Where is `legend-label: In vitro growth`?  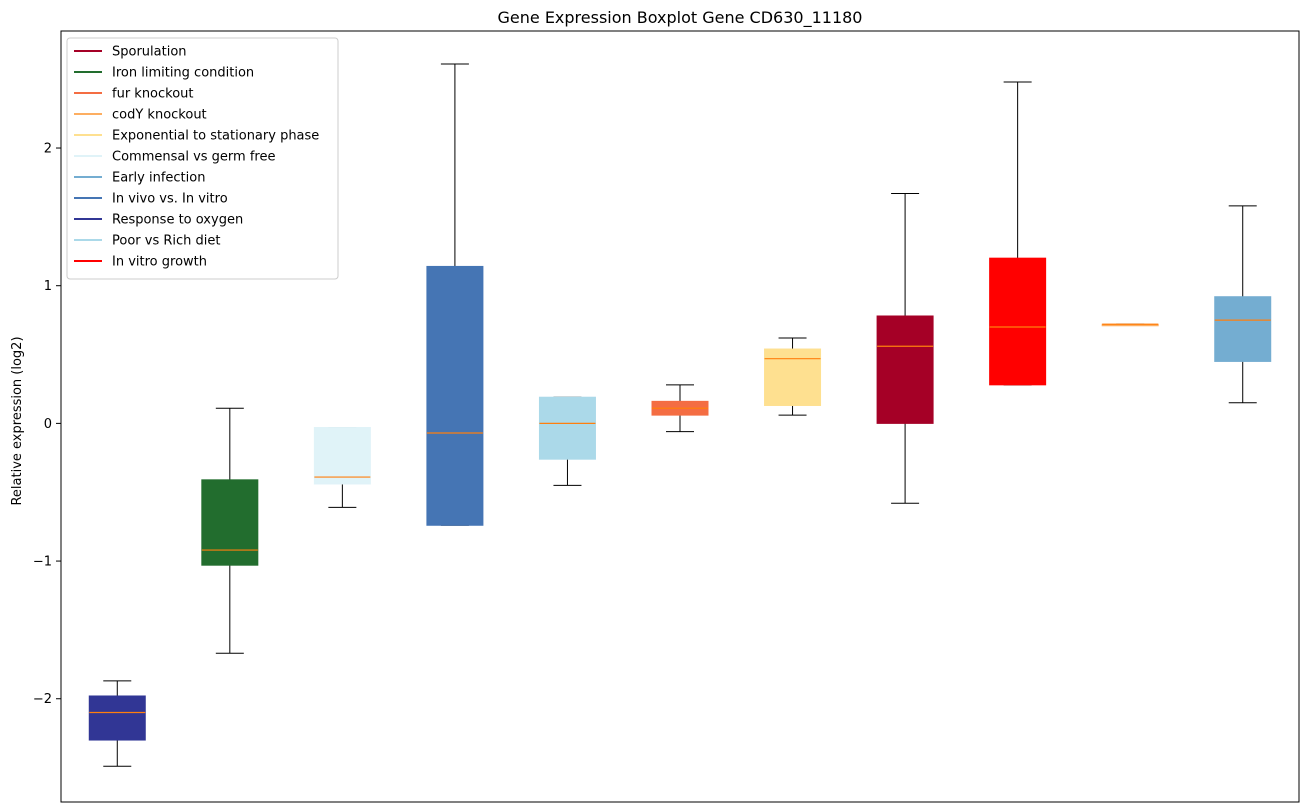 legend-label: In vitro growth is located at coordinates (159, 262).